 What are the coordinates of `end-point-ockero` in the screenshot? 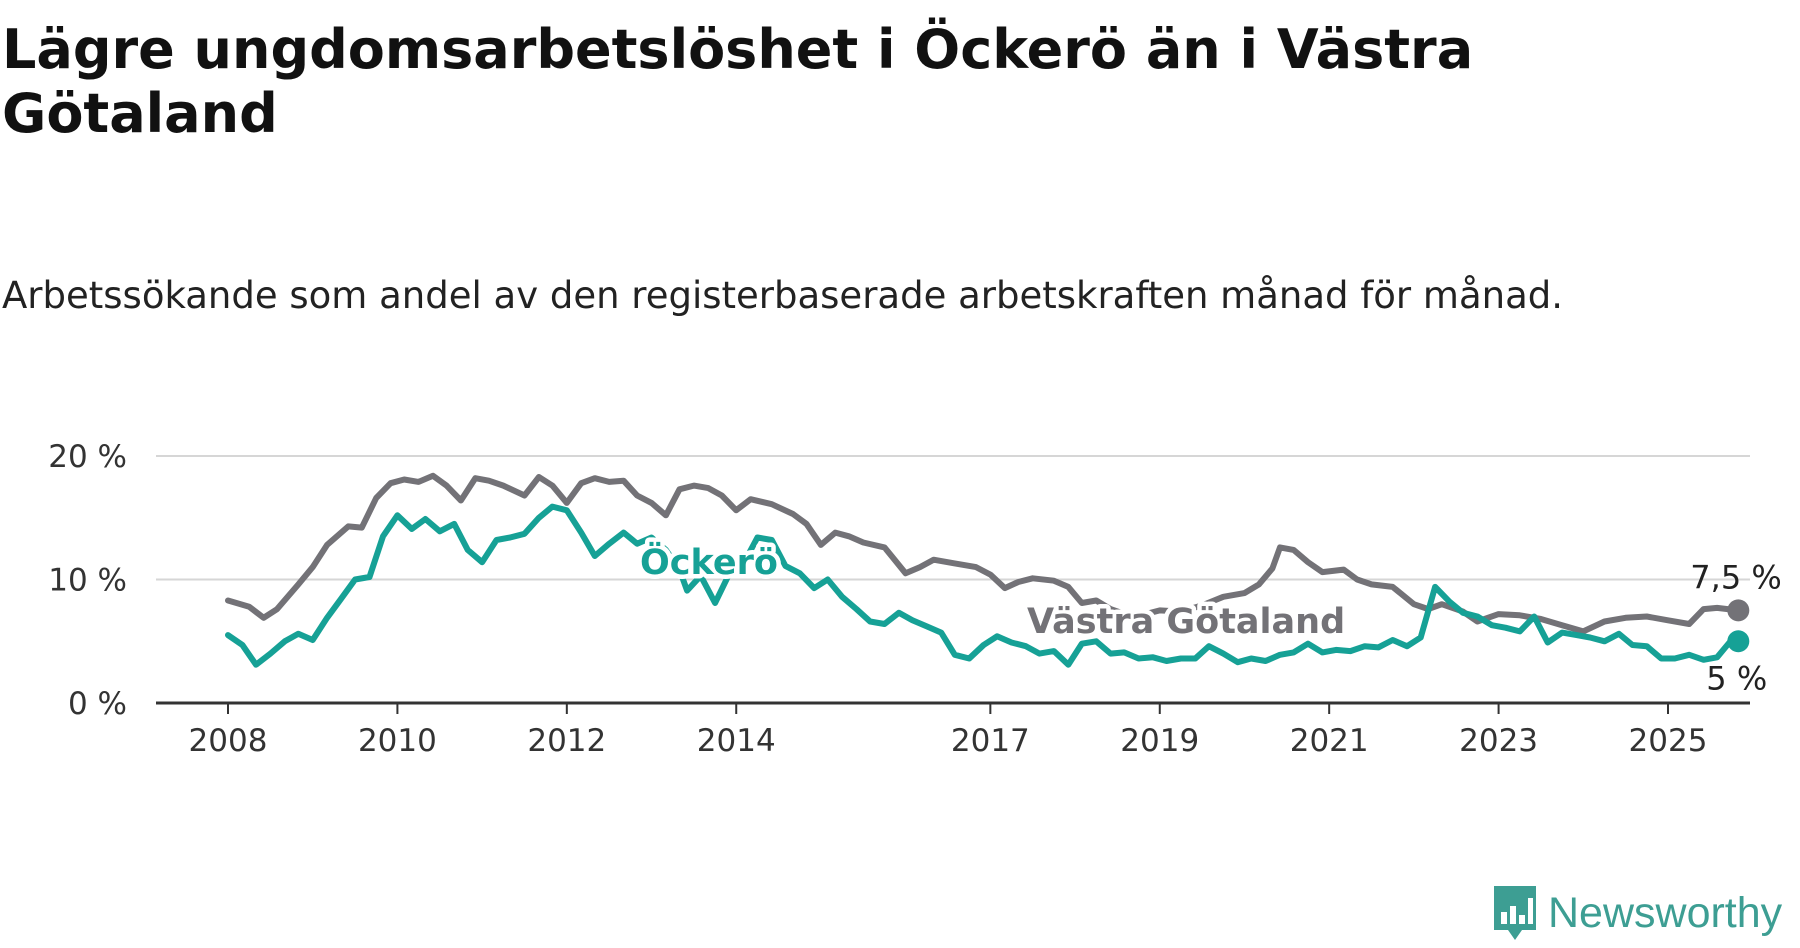 It's located at (1738, 641).